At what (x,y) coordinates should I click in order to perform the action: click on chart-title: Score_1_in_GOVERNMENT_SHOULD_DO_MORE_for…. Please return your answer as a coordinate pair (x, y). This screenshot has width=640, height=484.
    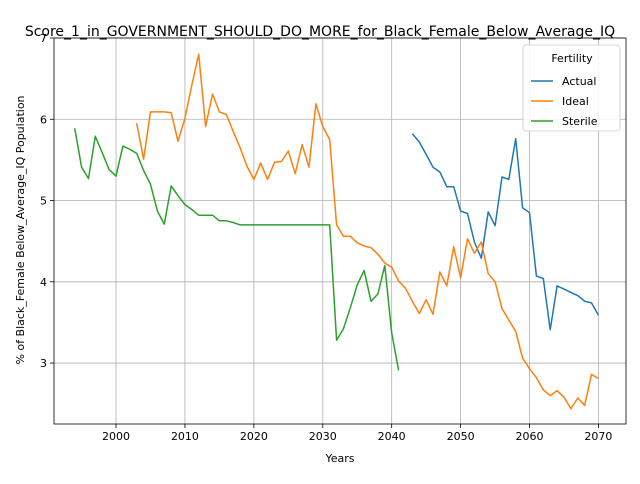
    Looking at the image, I should click on (320, 32).